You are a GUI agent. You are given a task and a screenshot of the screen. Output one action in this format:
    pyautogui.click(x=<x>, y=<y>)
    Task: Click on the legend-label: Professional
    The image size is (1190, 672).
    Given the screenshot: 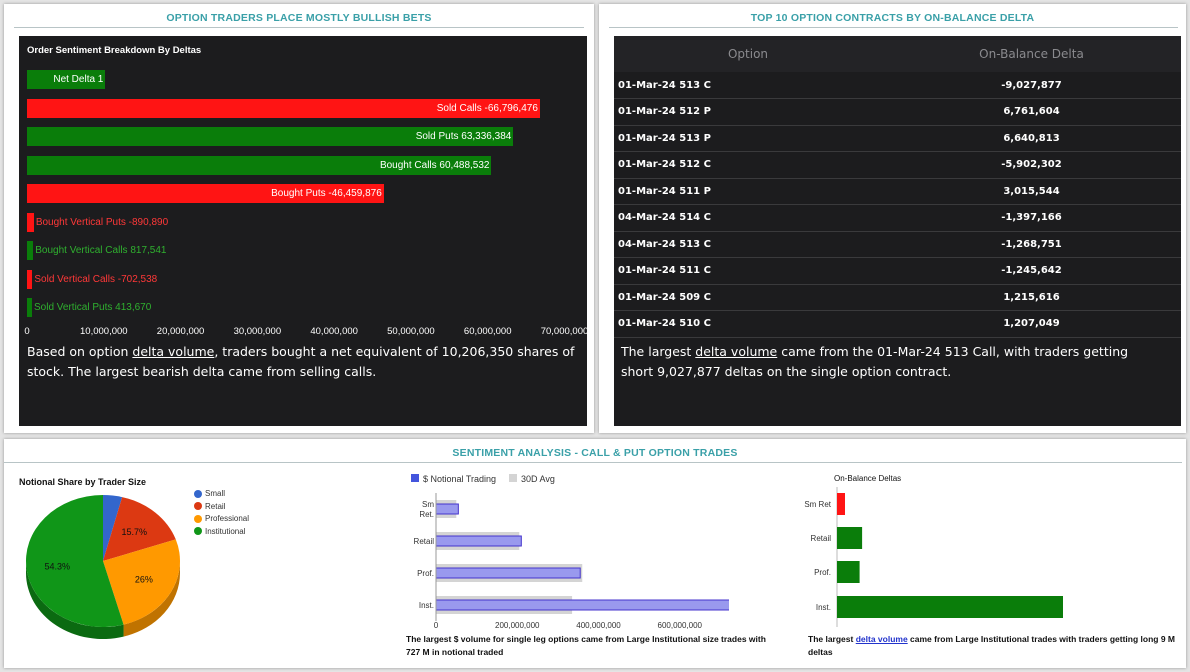 What is the action you would take?
    pyautogui.click(x=227, y=518)
    